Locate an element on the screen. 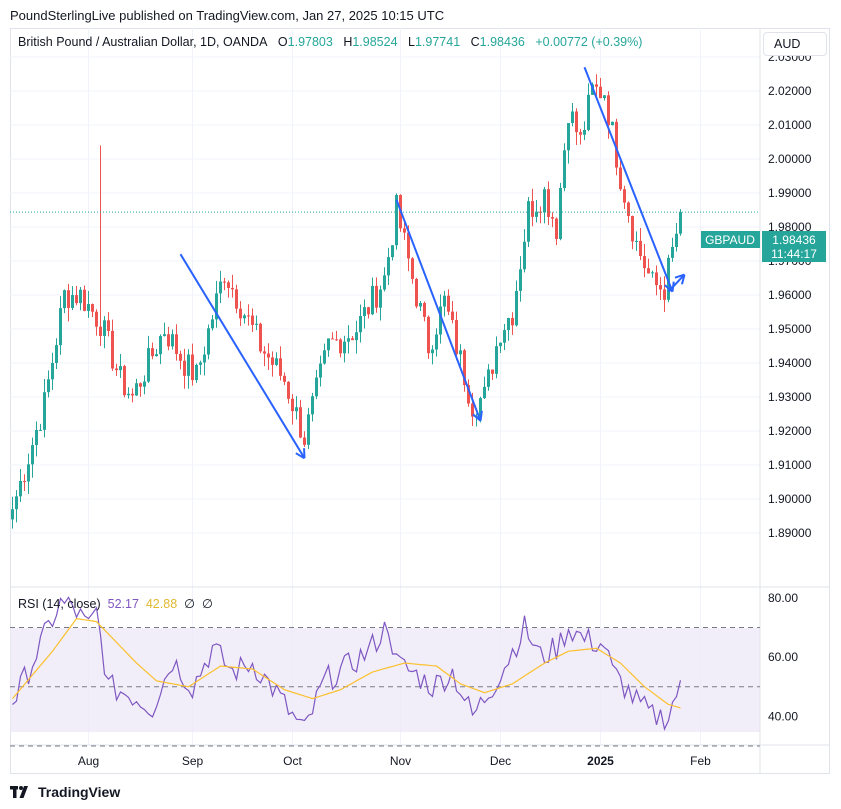  tradingview-brand: TradingView is located at coordinates (65, 792).